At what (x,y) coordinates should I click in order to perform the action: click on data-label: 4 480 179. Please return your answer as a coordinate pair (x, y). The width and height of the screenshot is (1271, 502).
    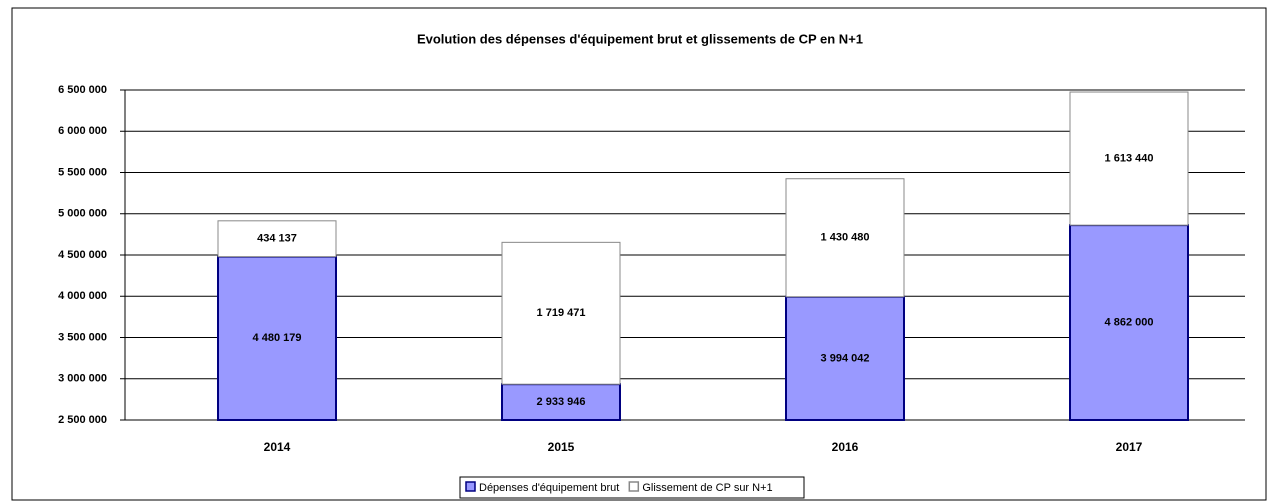
    Looking at the image, I should click on (277, 338).